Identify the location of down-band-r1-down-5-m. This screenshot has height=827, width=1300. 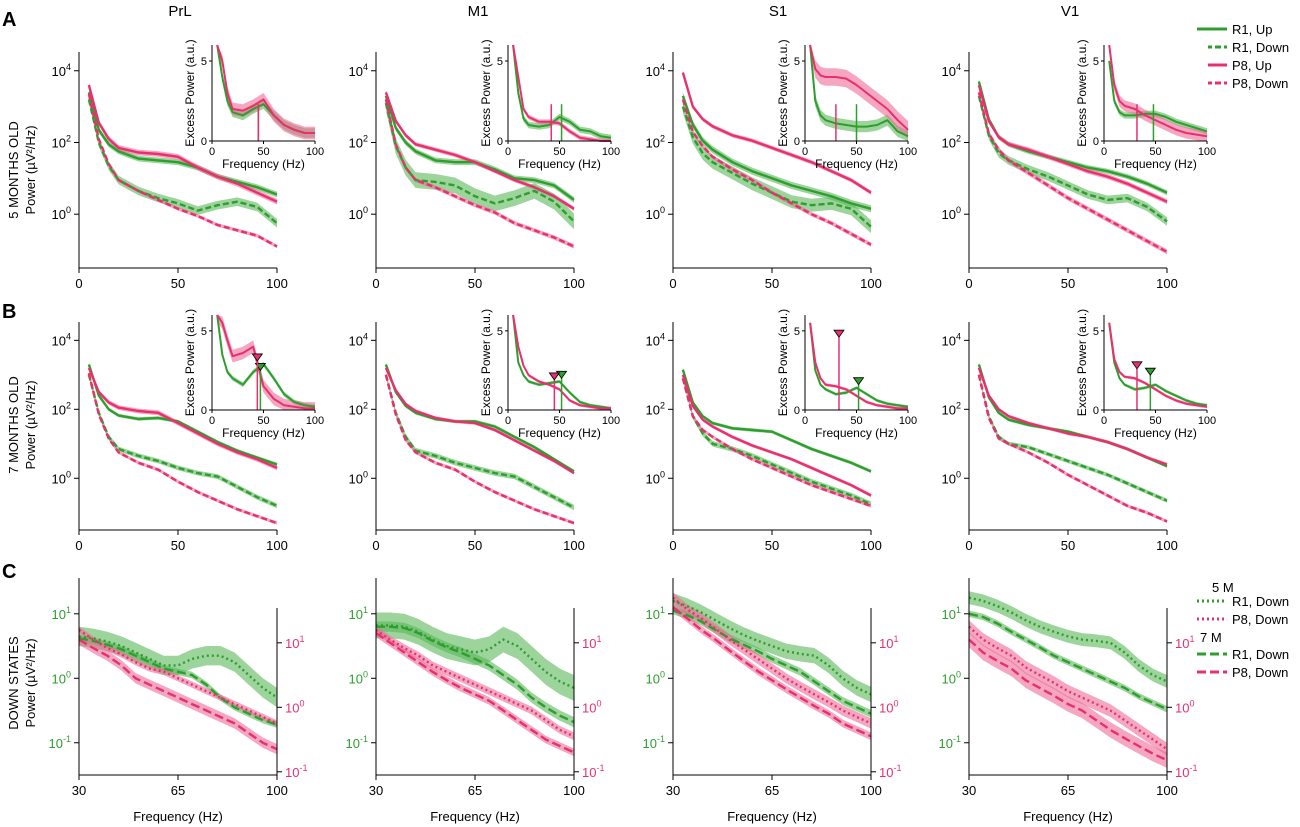
(1068, 639).